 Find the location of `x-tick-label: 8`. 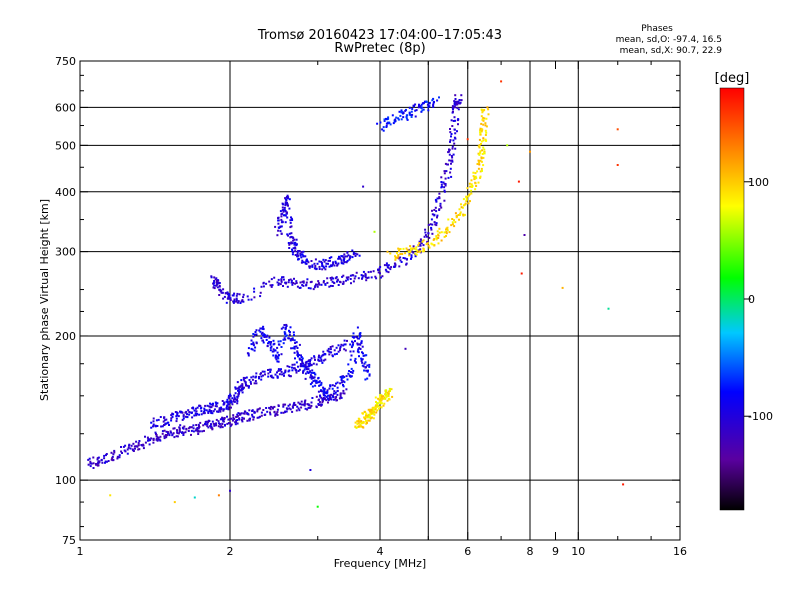

x-tick-label: 8 is located at coordinates (530, 551).